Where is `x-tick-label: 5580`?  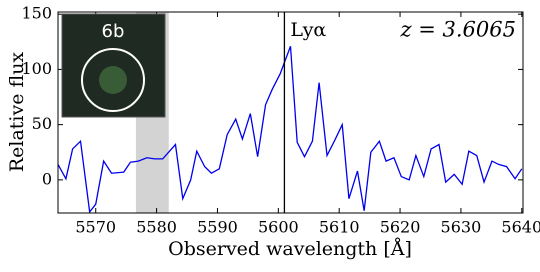 x-tick-label: 5580 is located at coordinates (156, 227).